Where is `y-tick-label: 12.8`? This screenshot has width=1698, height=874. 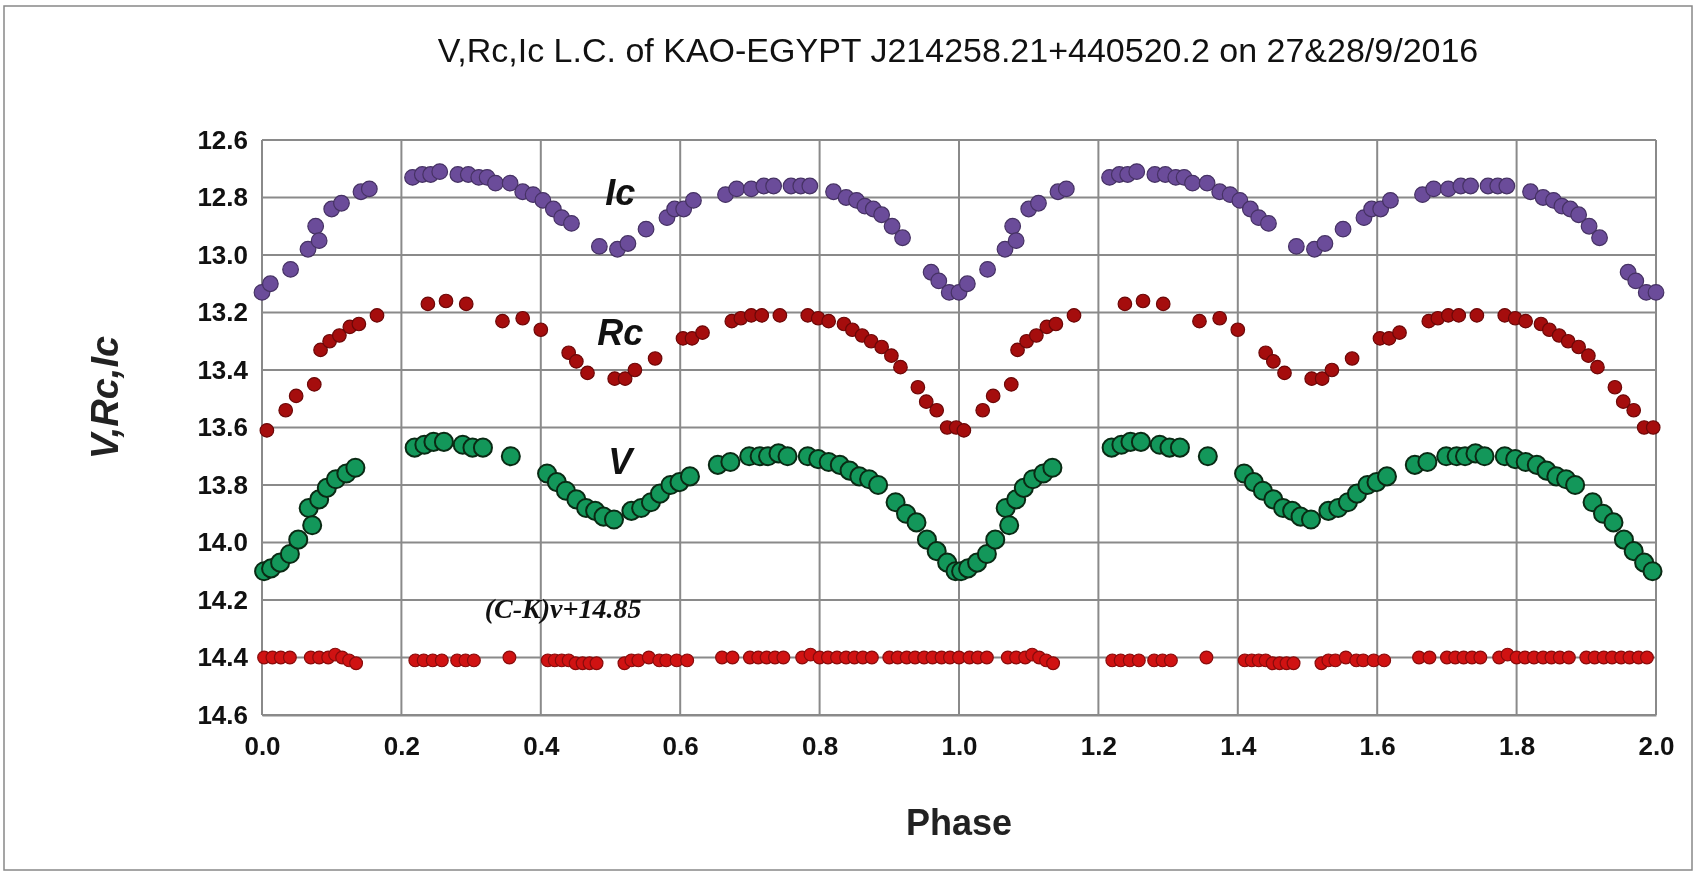 y-tick-label: 12.8 is located at coordinates (222, 197).